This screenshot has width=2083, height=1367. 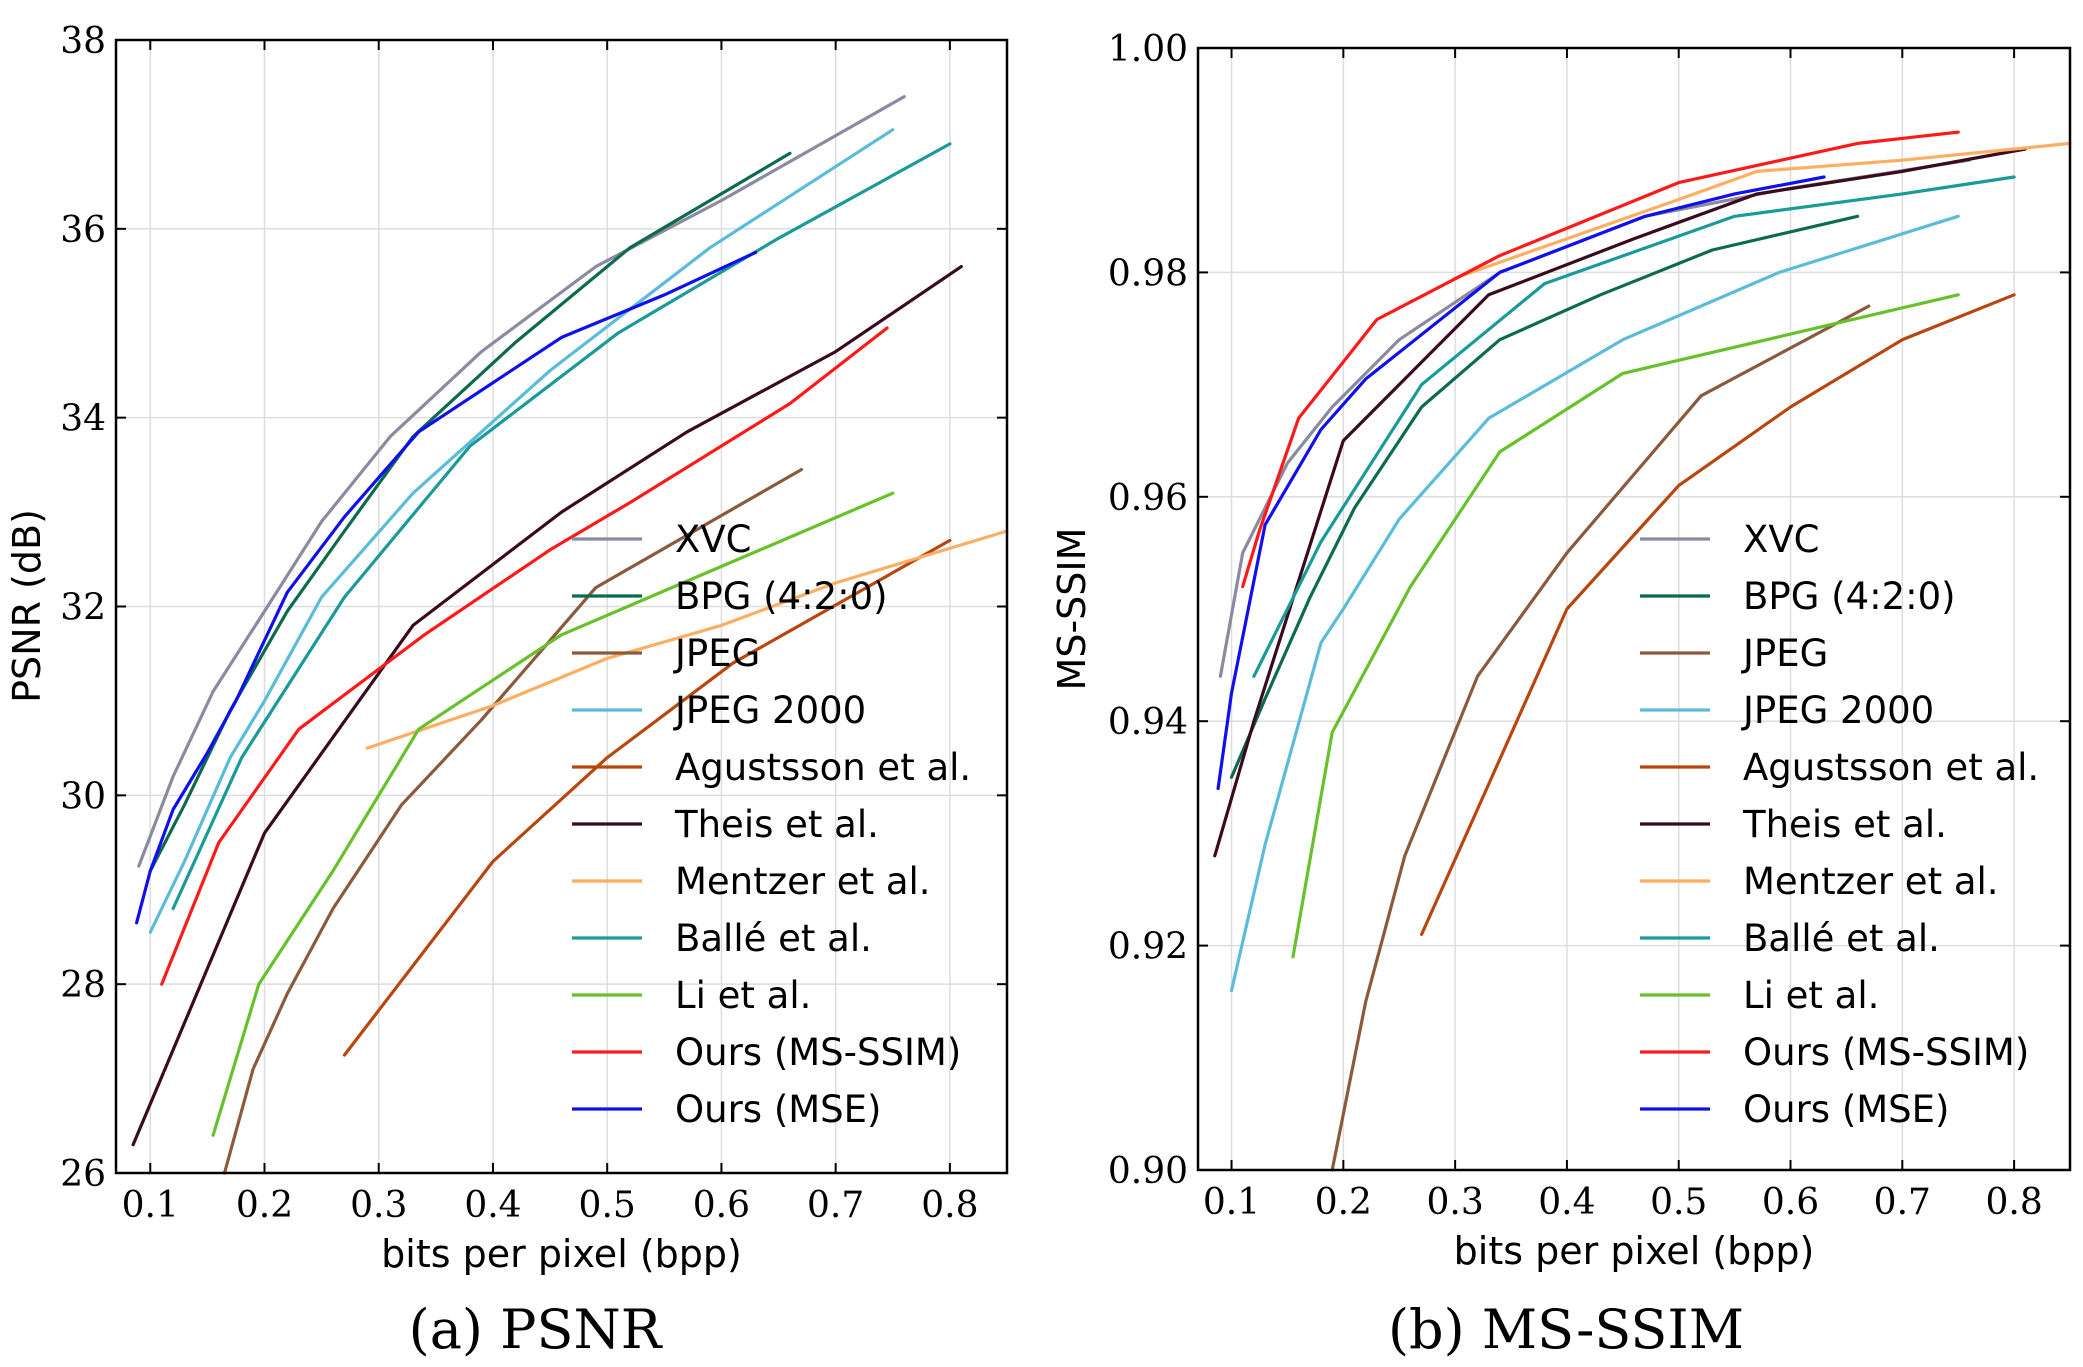 What do you see at coordinates (716, 653) in the screenshot?
I see `legend-label-psnr-jpeg: JPEG` at bounding box center [716, 653].